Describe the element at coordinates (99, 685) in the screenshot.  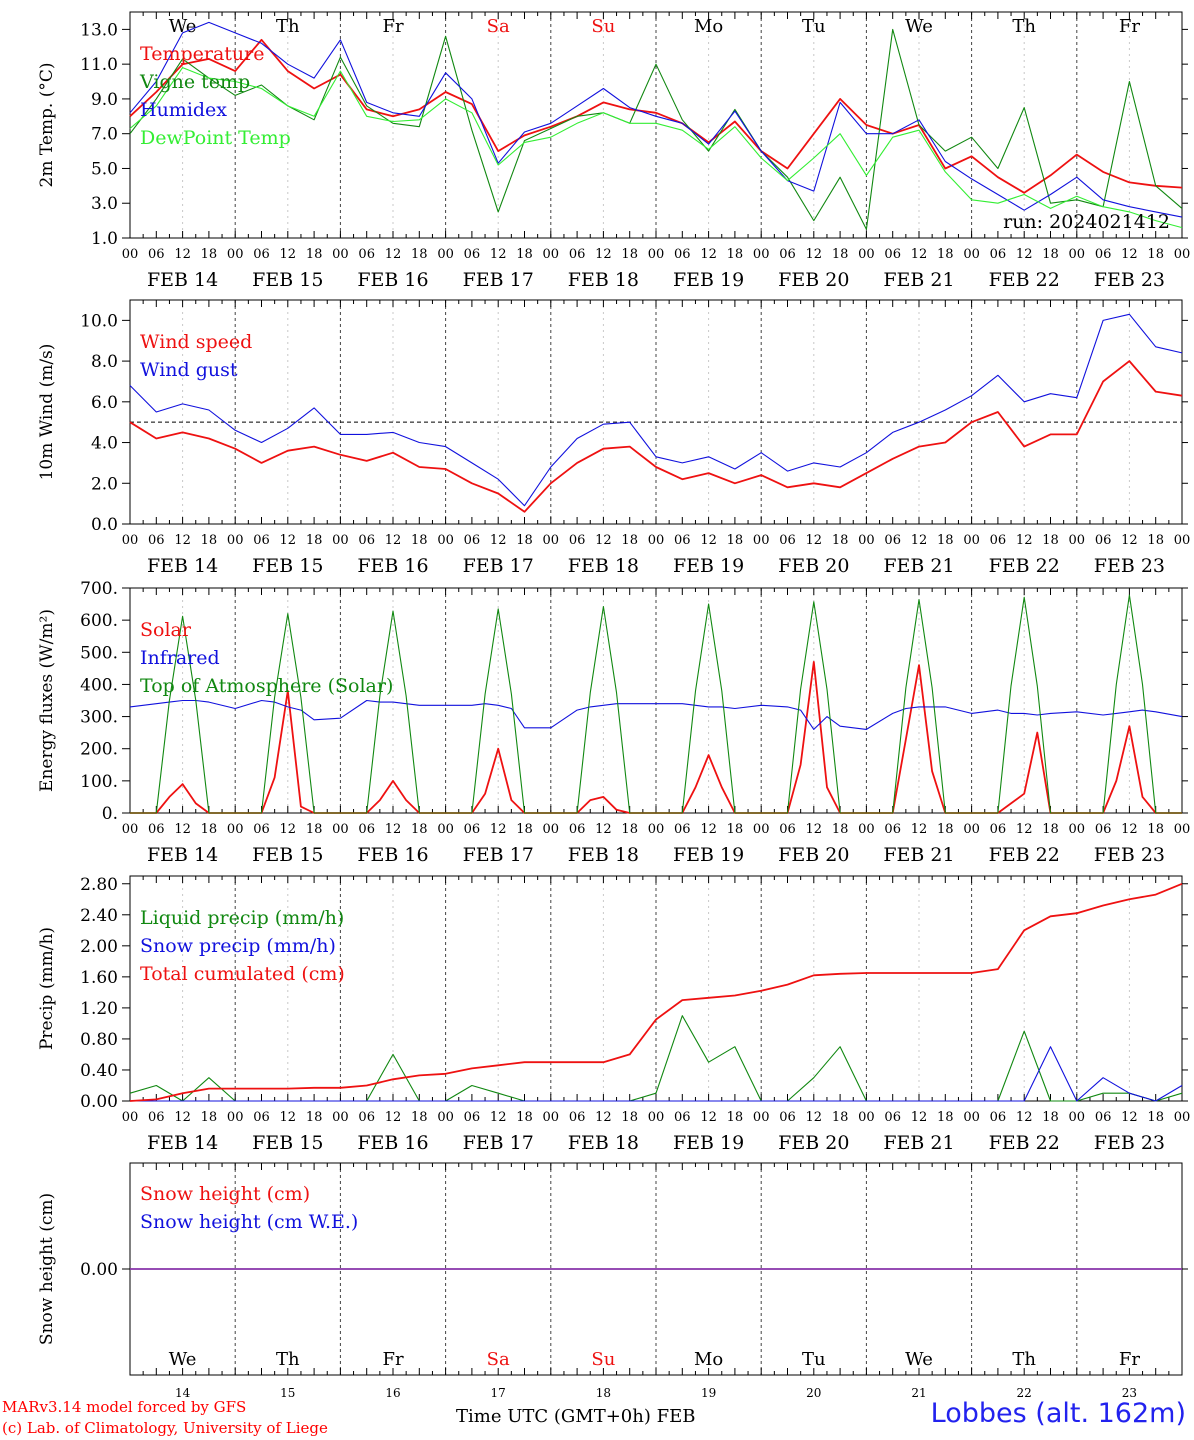
I see `y-tick-label: 400.` at that location.